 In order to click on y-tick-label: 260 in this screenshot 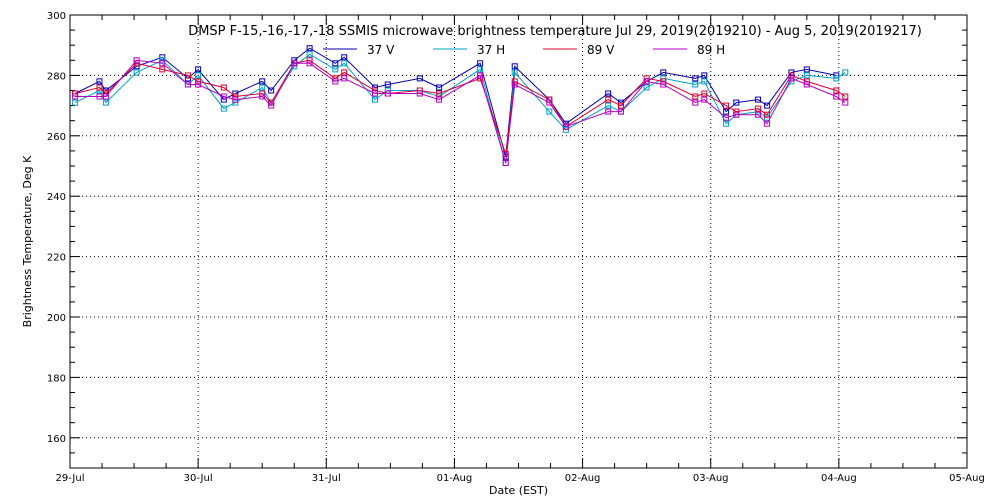, I will do `click(56, 137)`.